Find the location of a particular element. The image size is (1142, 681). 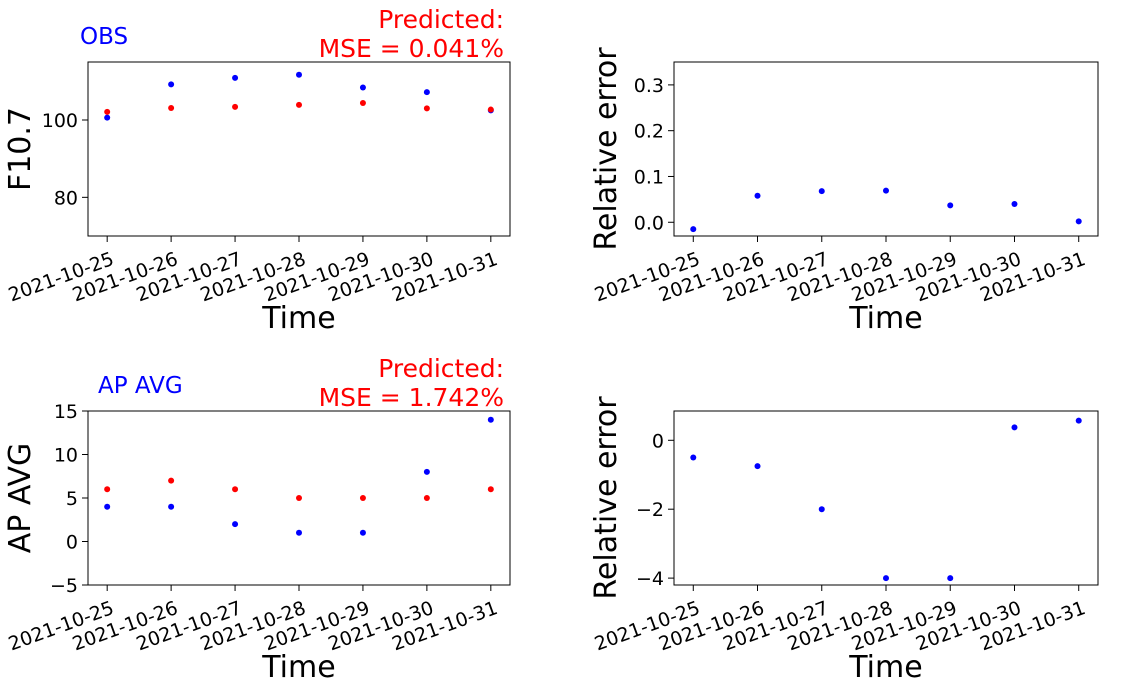

y-tick-label: −4 is located at coordinates (650, 579).